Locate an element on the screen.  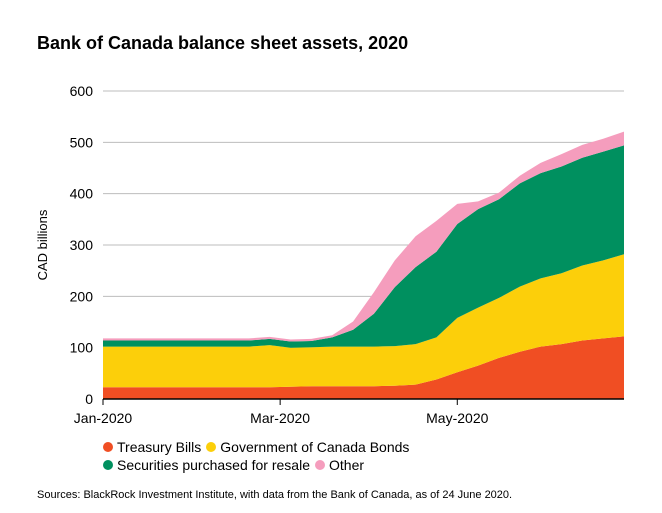
x-tick-label-mar-2020: Mar-2020 is located at coordinates (280, 418).